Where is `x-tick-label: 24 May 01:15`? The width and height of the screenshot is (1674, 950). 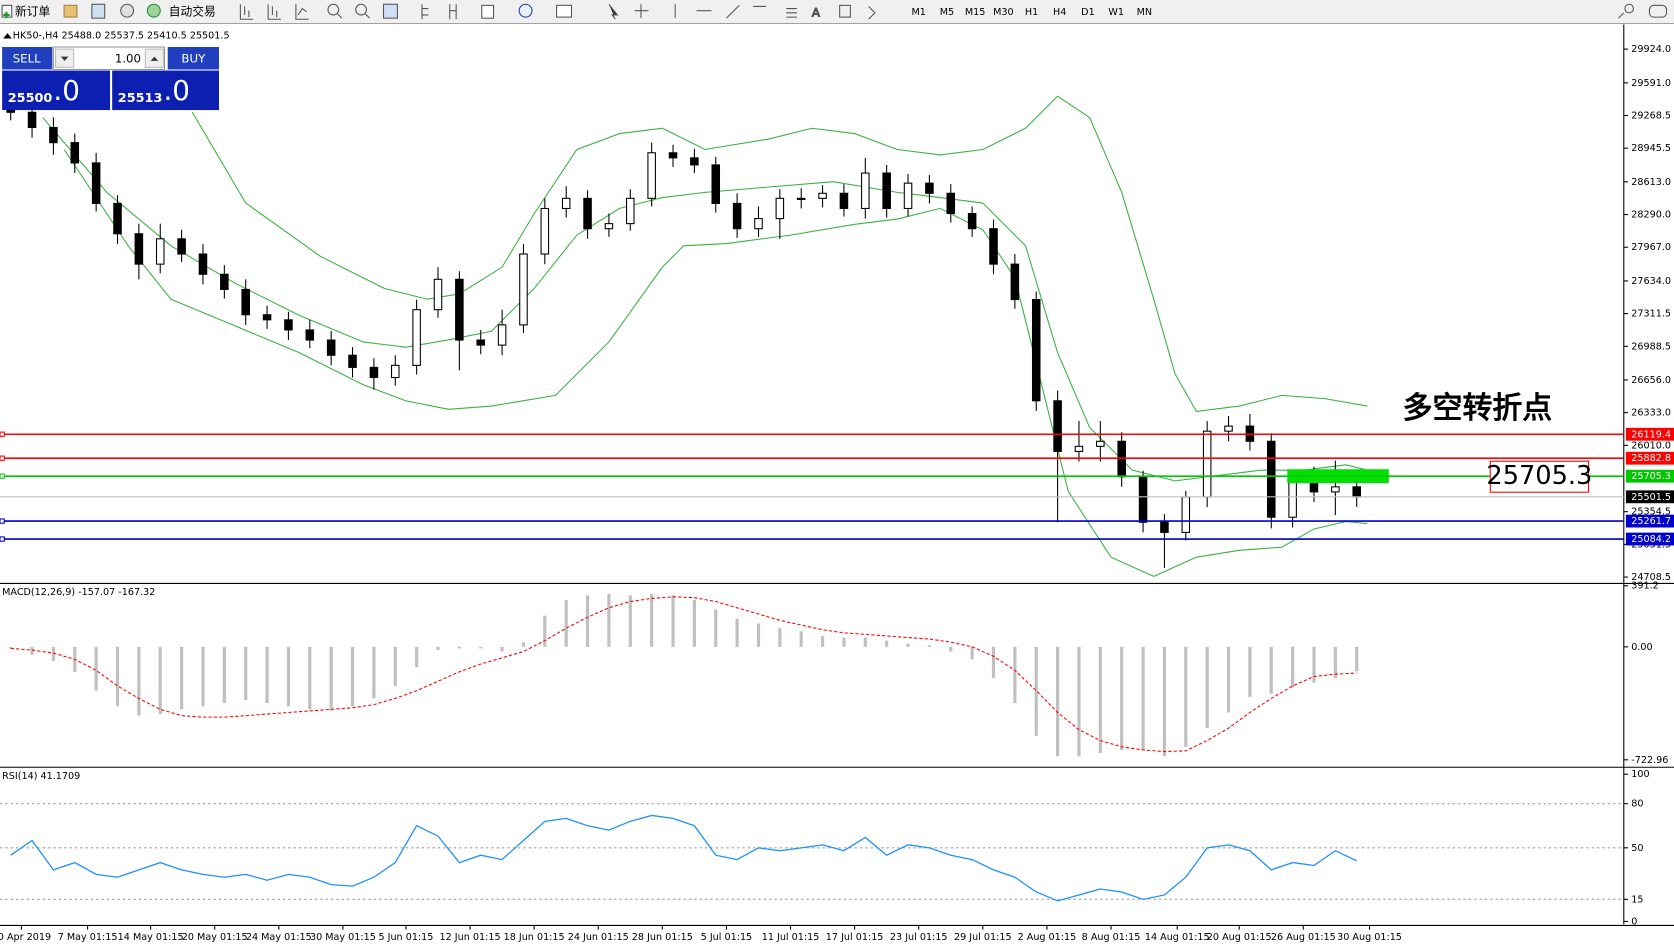
x-tick-label: 24 May 01:15 is located at coordinates (279, 937).